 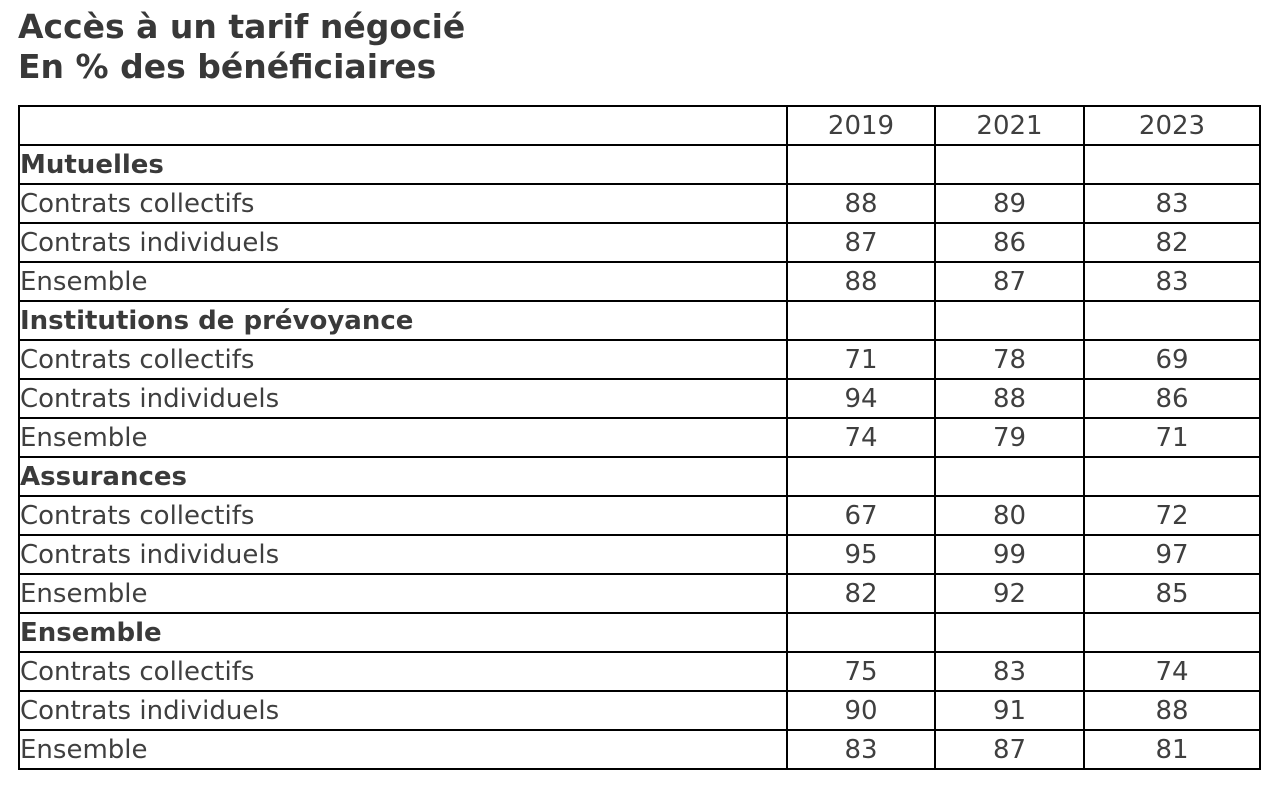 What do you see at coordinates (861, 125) in the screenshot?
I see `column-header-2019: 2019` at bounding box center [861, 125].